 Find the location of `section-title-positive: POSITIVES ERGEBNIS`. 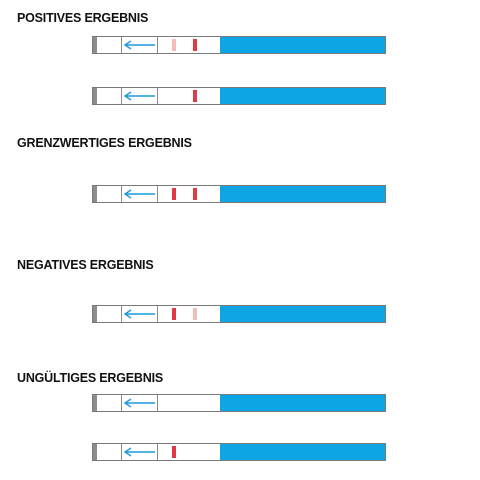

section-title-positive: POSITIVES ERGEBNIS is located at coordinates (83, 18).